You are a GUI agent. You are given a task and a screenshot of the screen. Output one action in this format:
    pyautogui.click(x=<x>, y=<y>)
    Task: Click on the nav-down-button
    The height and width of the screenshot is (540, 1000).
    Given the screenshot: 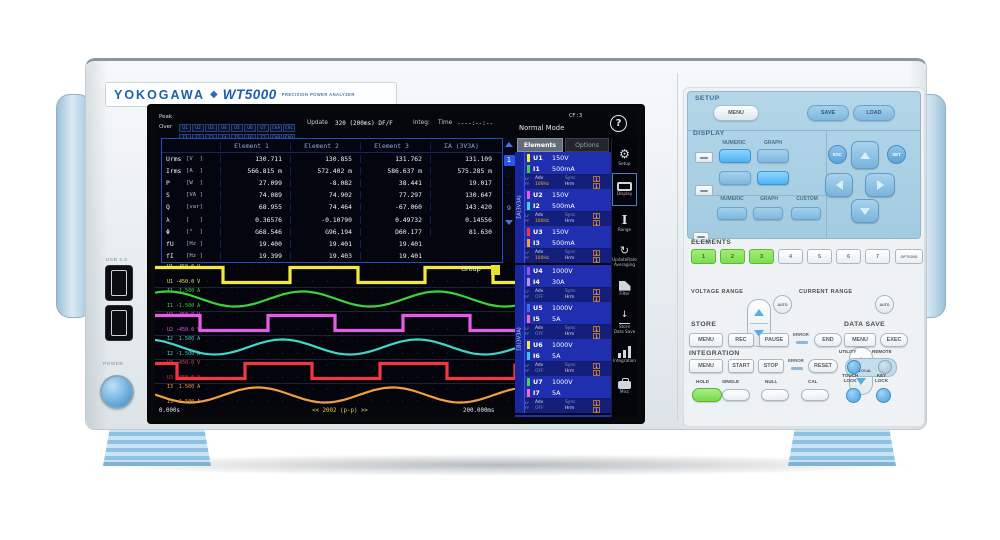 What is the action you would take?
    pyautogui.click(x=865, y=211)
    